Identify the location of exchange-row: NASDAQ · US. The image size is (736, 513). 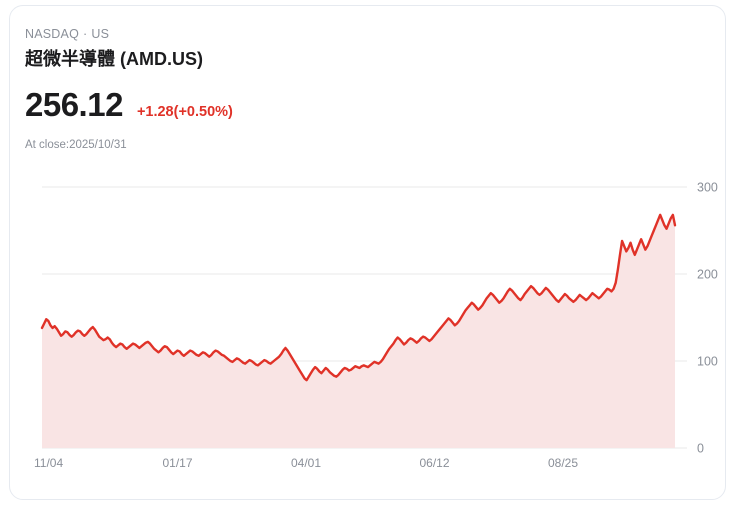
(360, 34).